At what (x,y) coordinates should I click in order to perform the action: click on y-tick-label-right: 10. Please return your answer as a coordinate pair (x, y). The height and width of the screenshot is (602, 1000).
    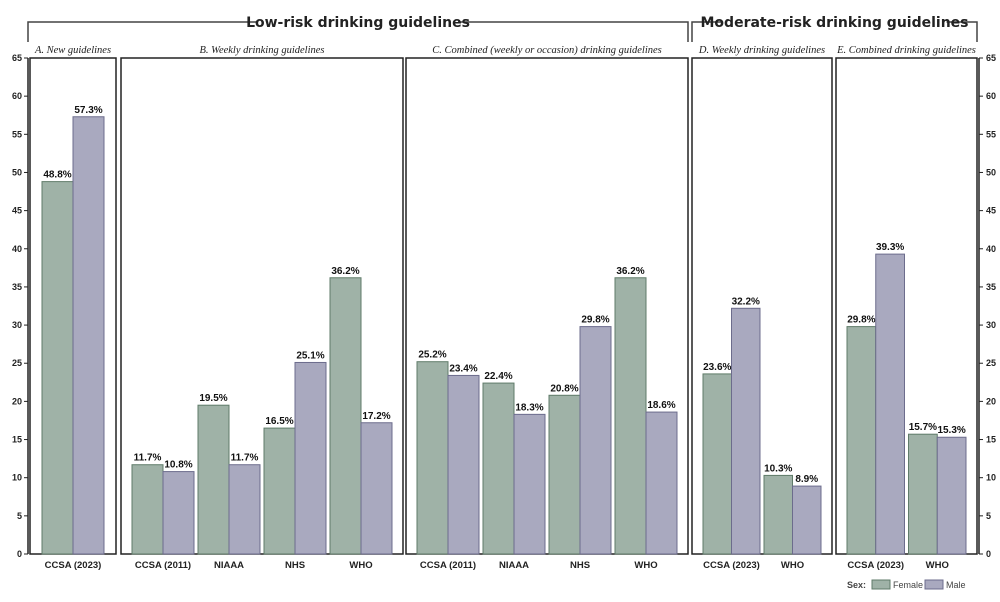
    Looking at the image, I should click on (991, 478).